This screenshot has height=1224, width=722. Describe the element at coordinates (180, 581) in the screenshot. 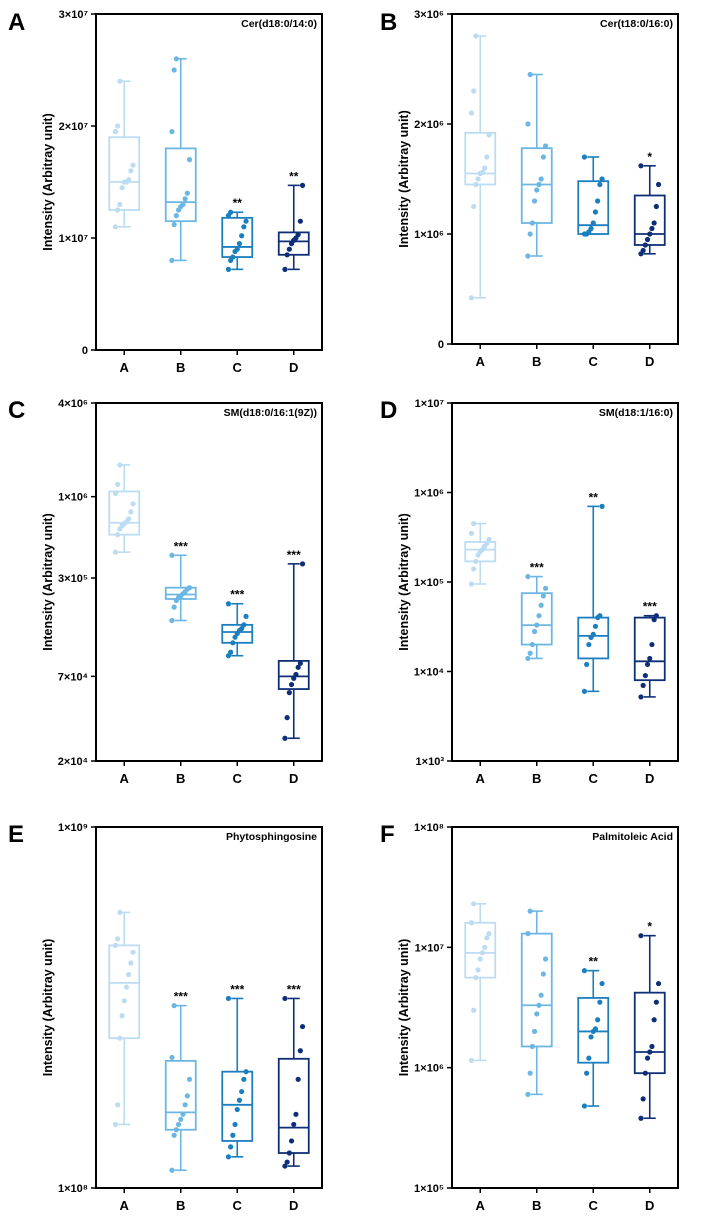

I see `box-b: ***` at that location.